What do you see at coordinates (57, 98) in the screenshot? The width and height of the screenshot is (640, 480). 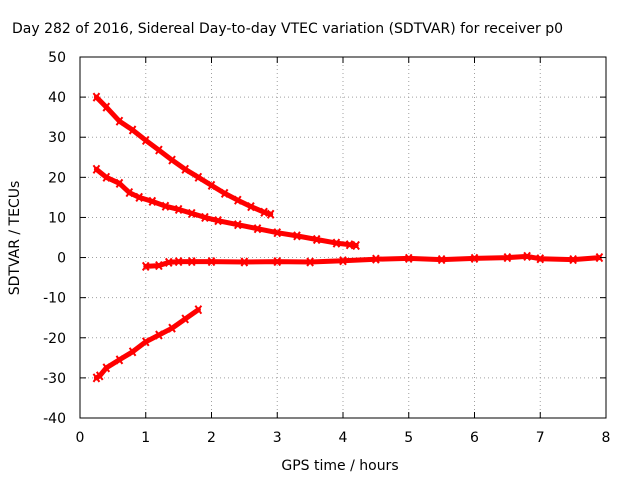 I see `y-tick-label: 40` at bounding box center [57, 98].